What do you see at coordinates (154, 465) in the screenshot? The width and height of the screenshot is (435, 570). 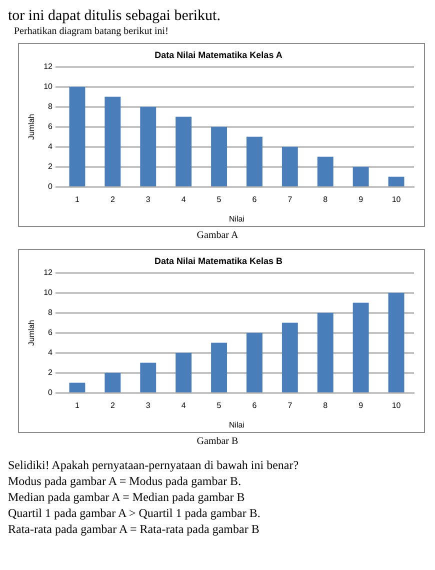 I see `text: Selidiki! Apakah pernyataan-pernyataan di bawah ini benar?` at bounding box center [154, 465].